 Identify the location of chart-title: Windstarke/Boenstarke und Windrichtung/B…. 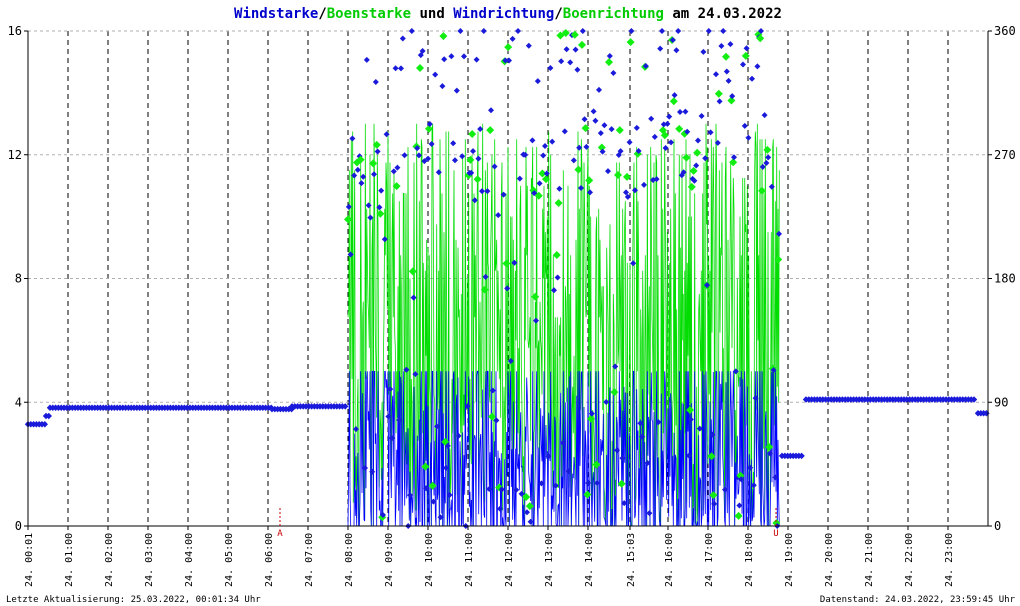
(508, 14).